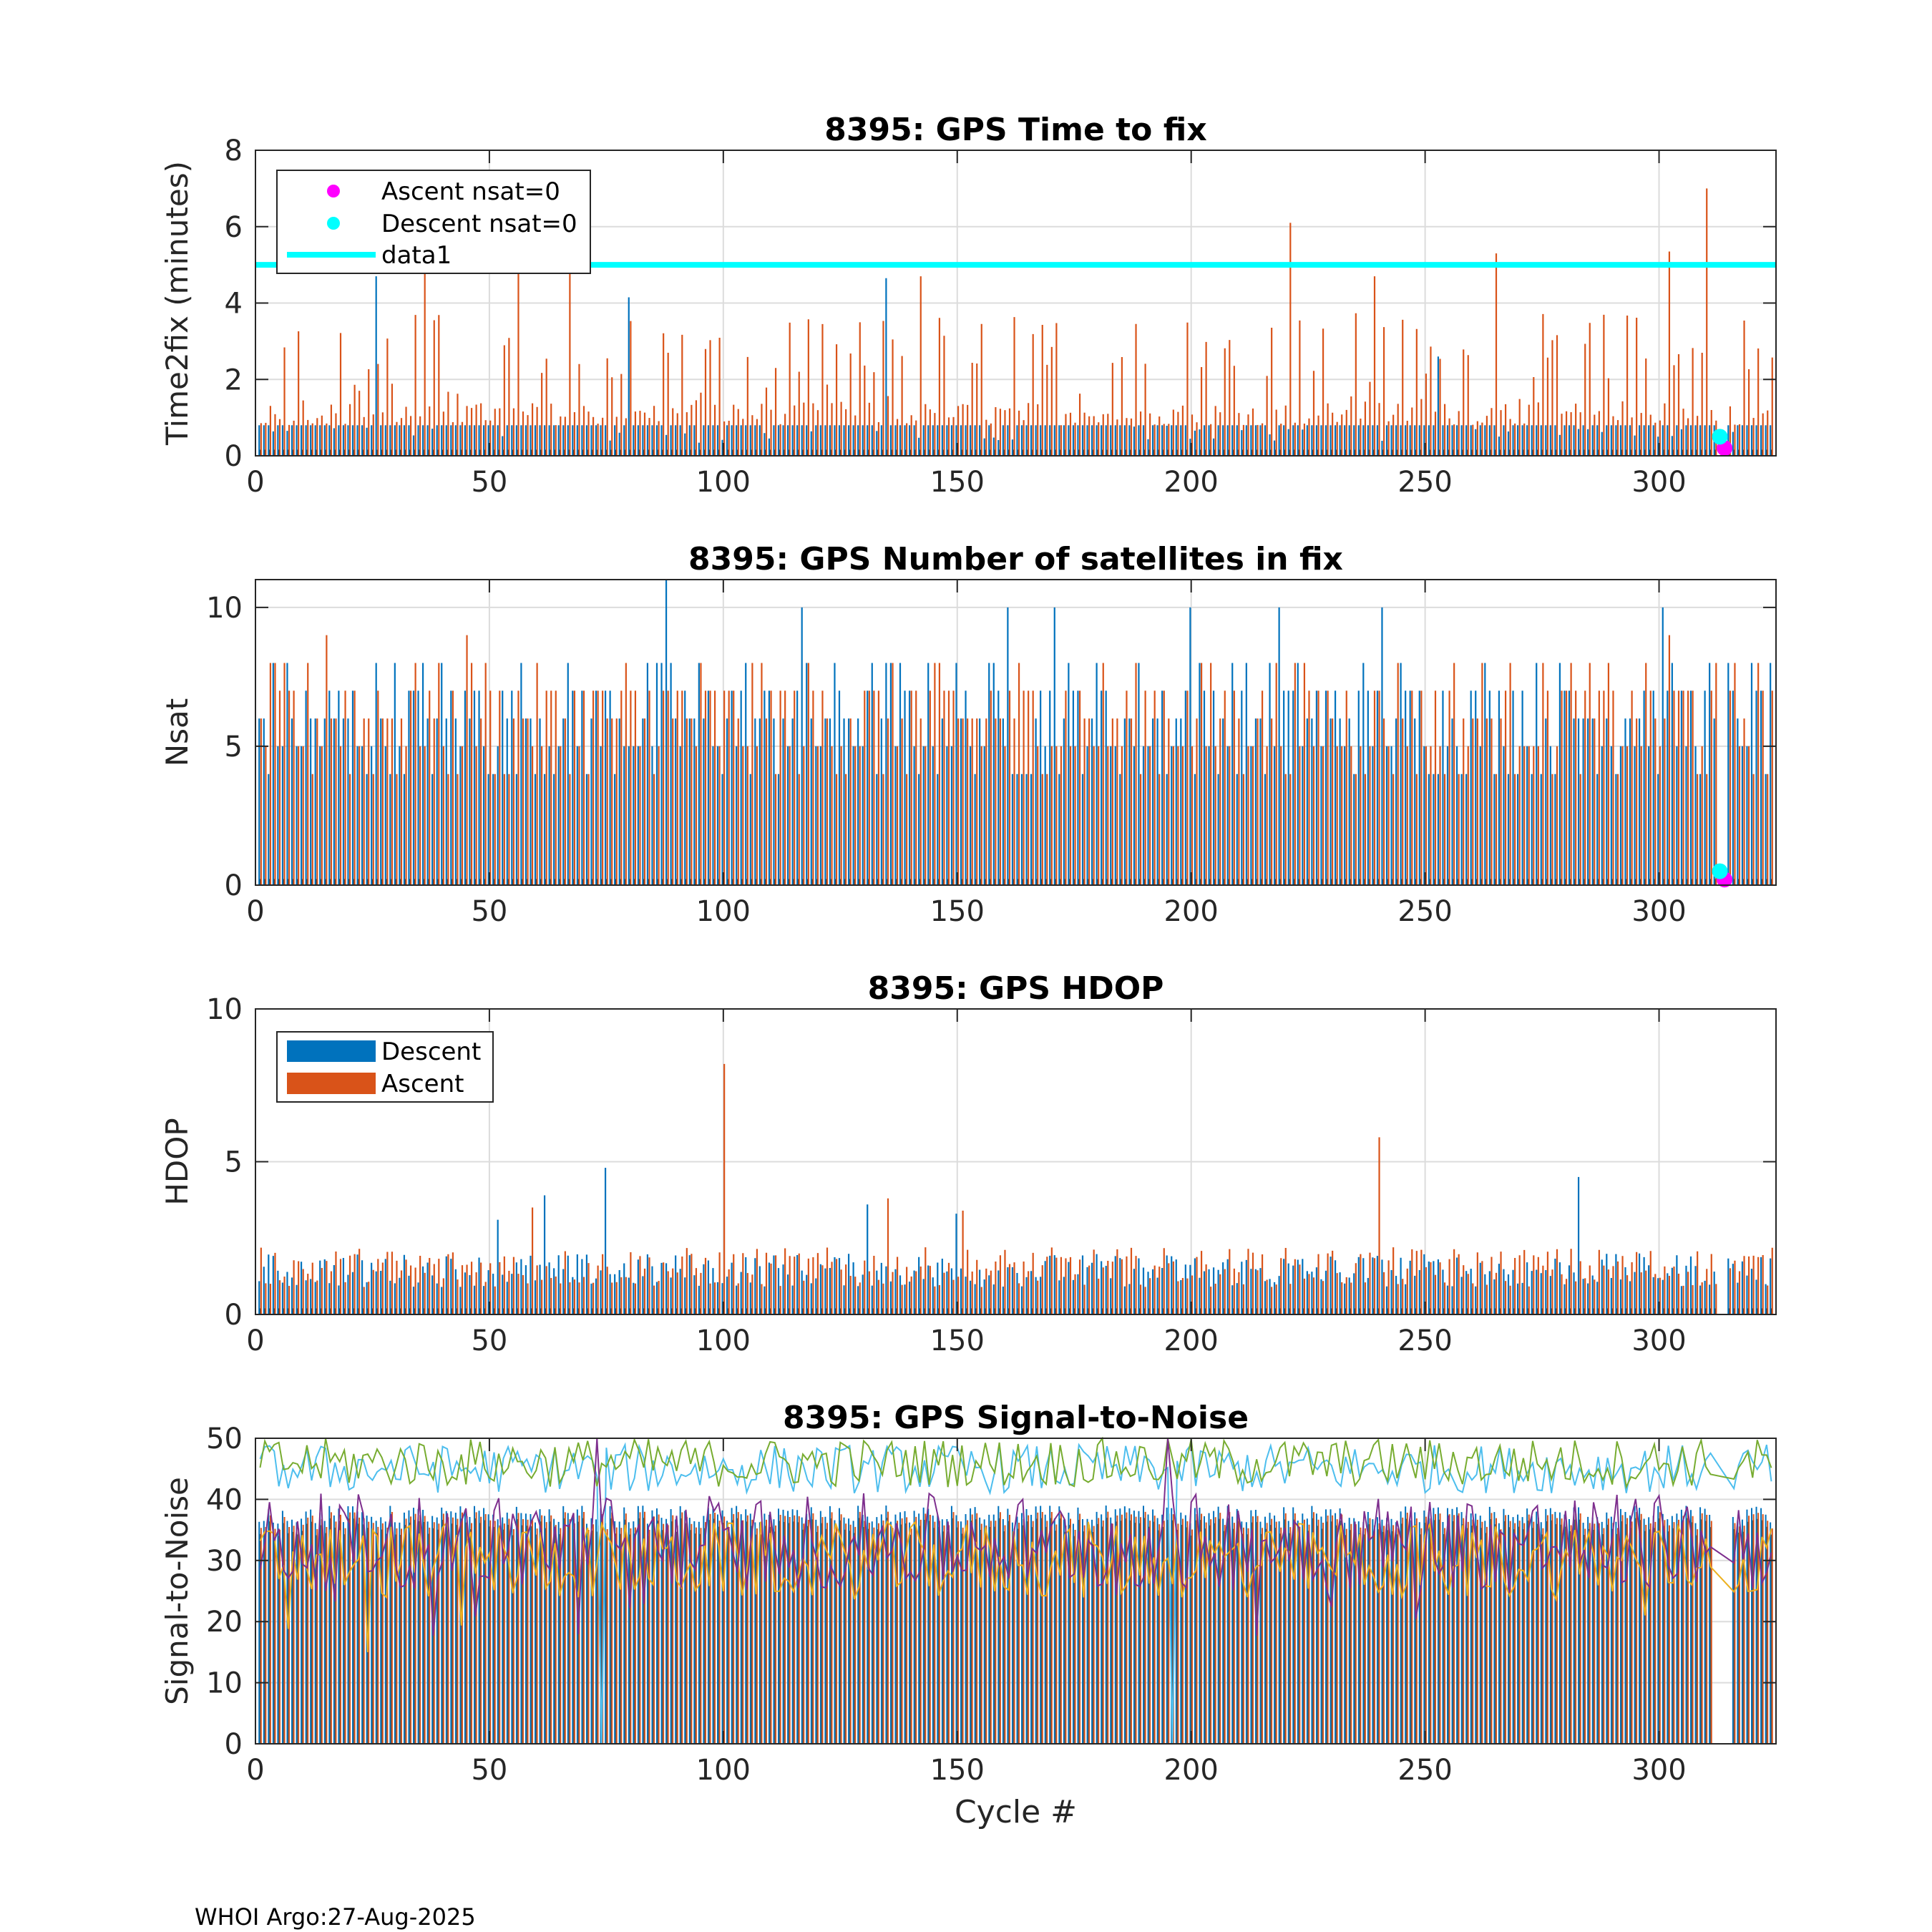  Describe the element at coordinates (177, 1591) in the screenshot. I see `y-axis-label: Signal-to-Noise` at that location.